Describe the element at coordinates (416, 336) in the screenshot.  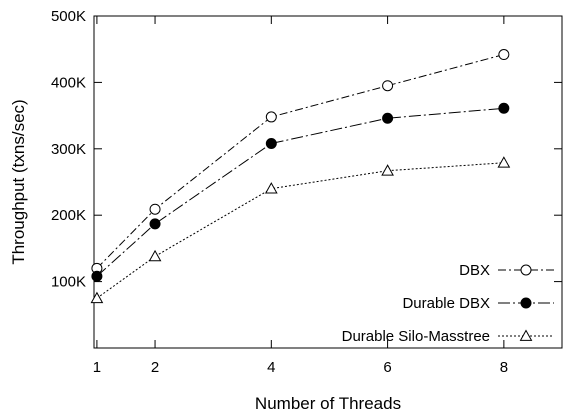
I see `legend-label: Durable Silo-Masstree` at that location.